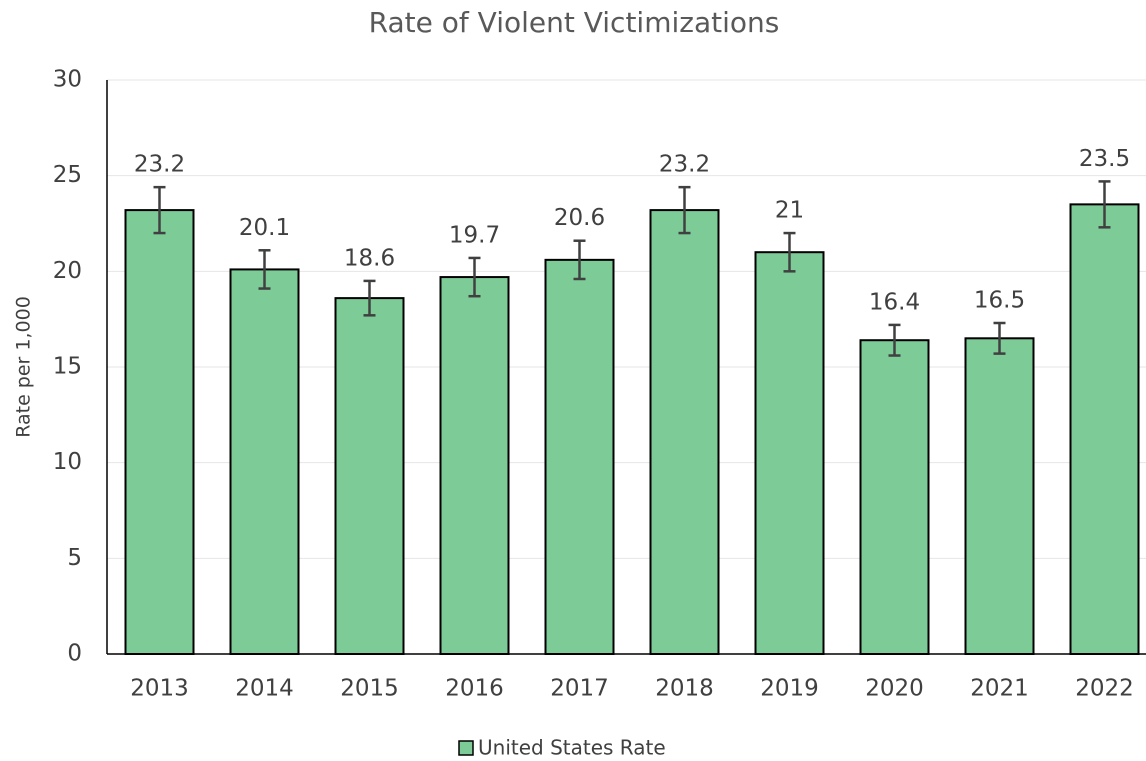  I want to click on y-tick-label: 20, so click(67, 271).